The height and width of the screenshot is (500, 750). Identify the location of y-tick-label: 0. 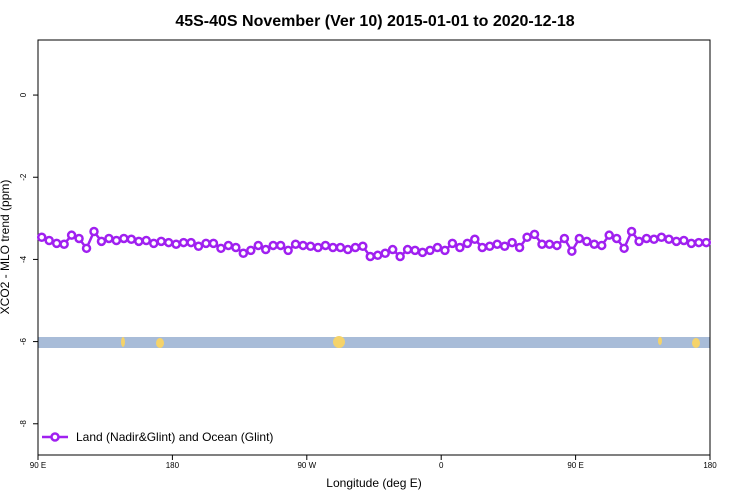
(23, 94).